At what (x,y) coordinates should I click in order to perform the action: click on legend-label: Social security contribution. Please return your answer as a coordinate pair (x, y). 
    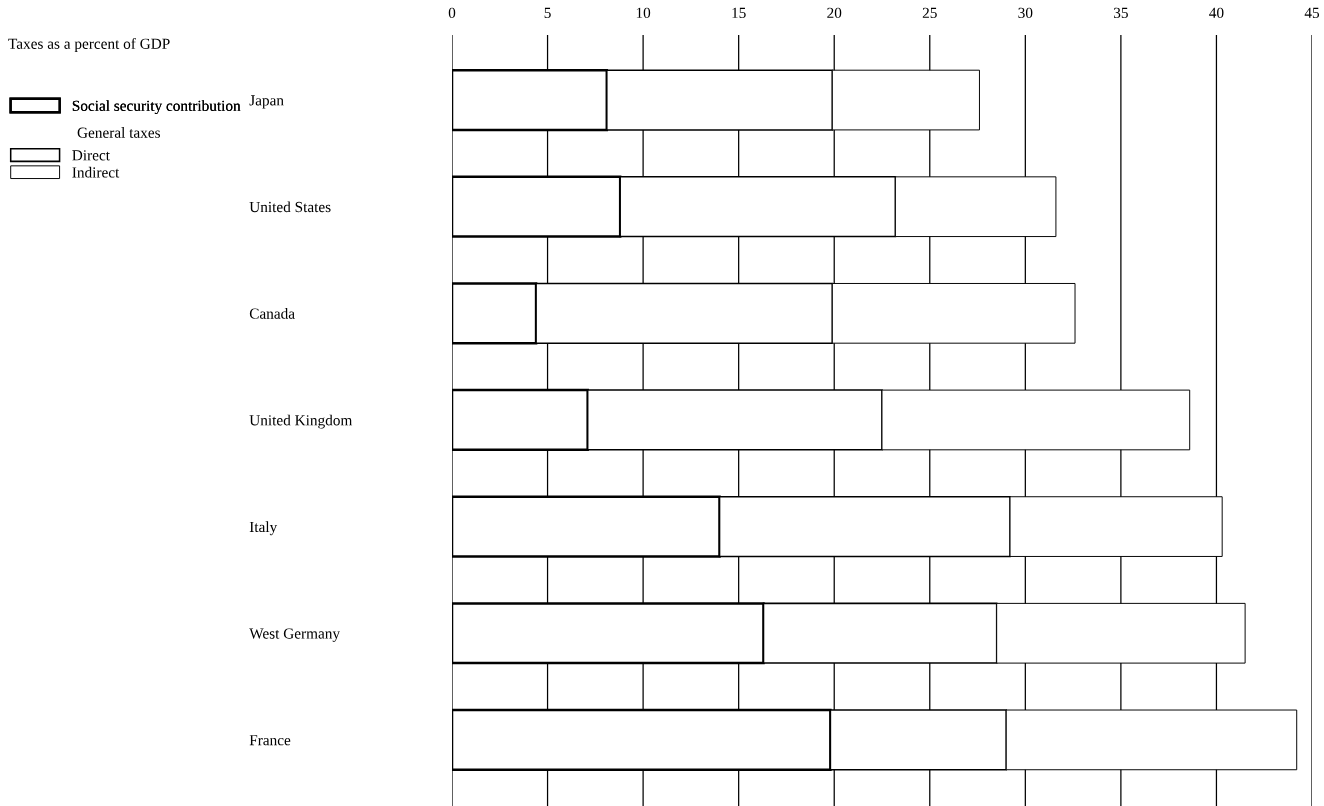
    Looking at the image, I should click on (156, 107).